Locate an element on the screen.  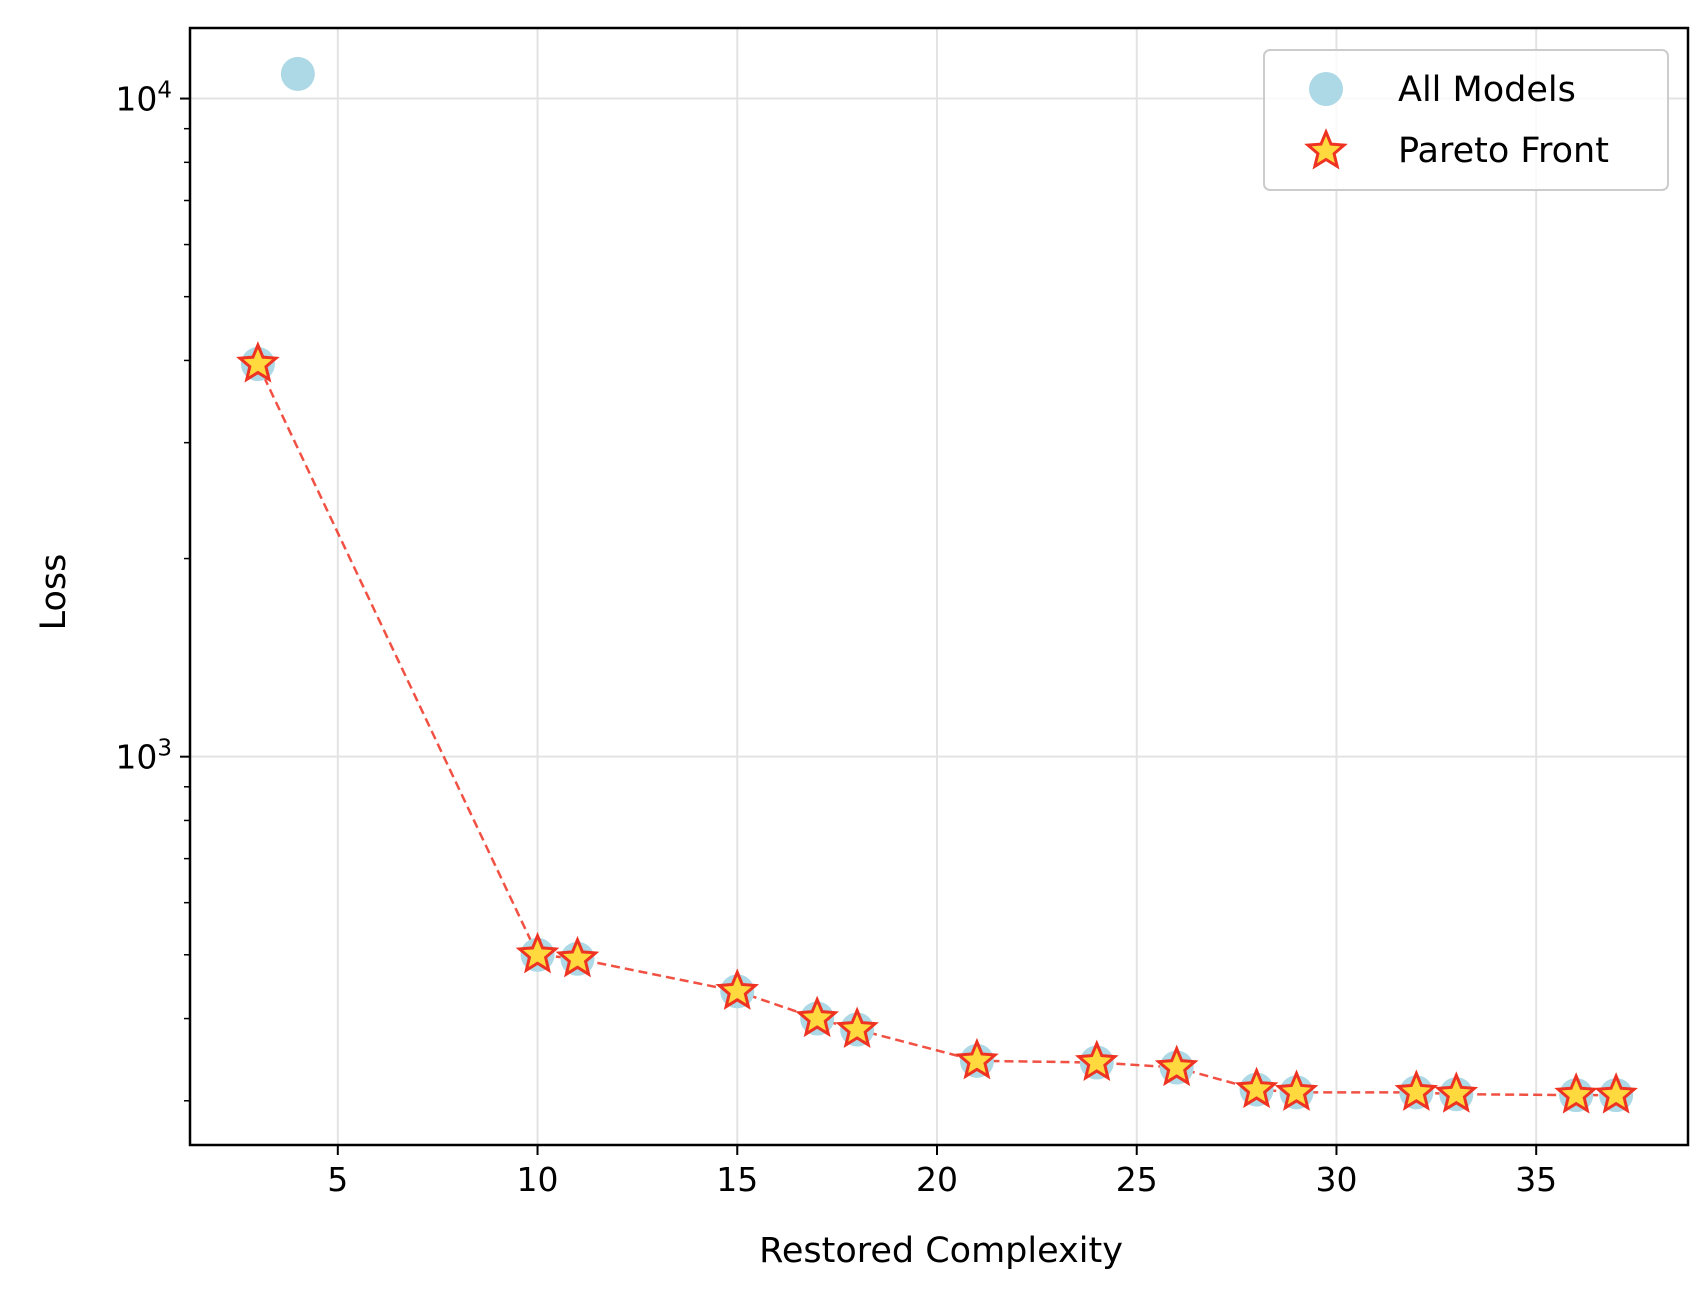
legend-all-models-marker is located at coordinates (1326, 89).